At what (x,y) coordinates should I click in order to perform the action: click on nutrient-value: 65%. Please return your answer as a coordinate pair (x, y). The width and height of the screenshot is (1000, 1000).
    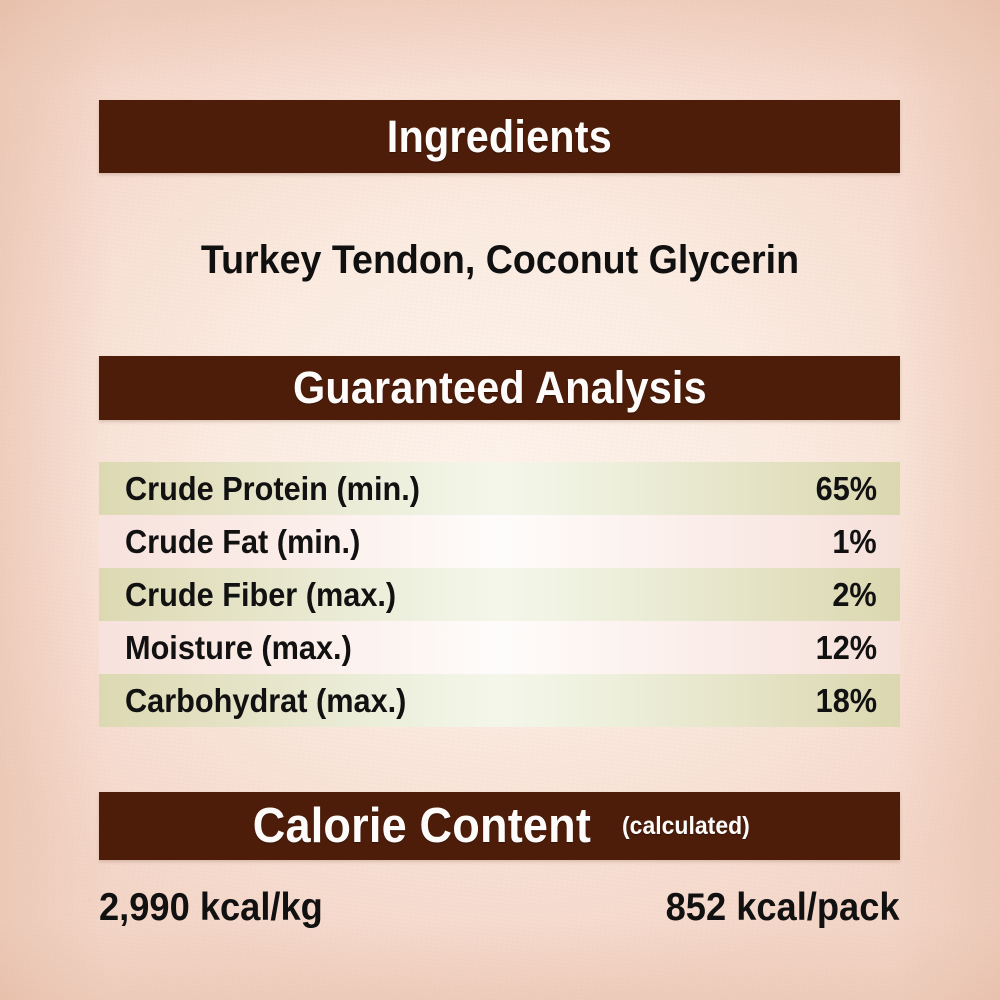
    Looking at the image, I should click on (846, 488).